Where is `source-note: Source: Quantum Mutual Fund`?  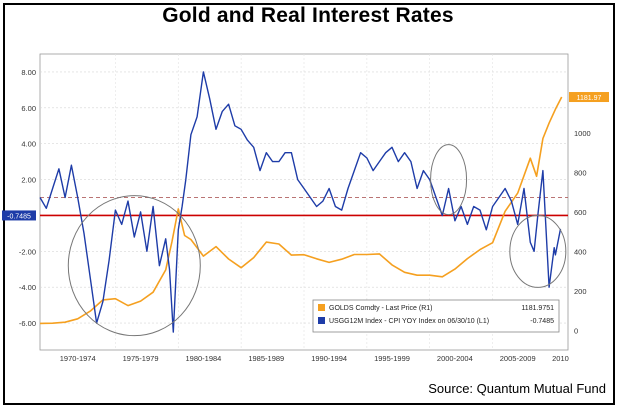 source-note: Source: Quantum Mutual Fund is located at coordinates (517, 388).